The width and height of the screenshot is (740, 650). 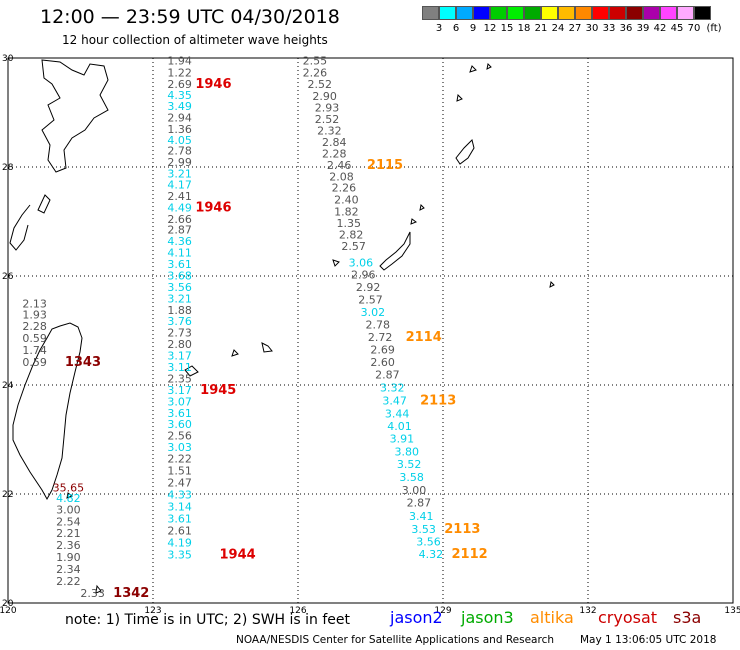 What do you see at coordinates (179, 298) in the screenshot?
I see `wave-height-label: 3.21` at bounding box center [179, 298].